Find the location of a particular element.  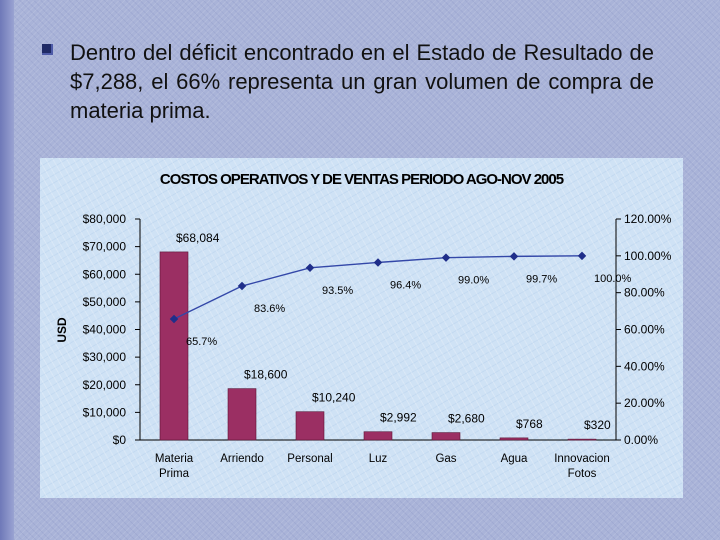

line-value-label: 93.5% is located at coordinates (337, 291).